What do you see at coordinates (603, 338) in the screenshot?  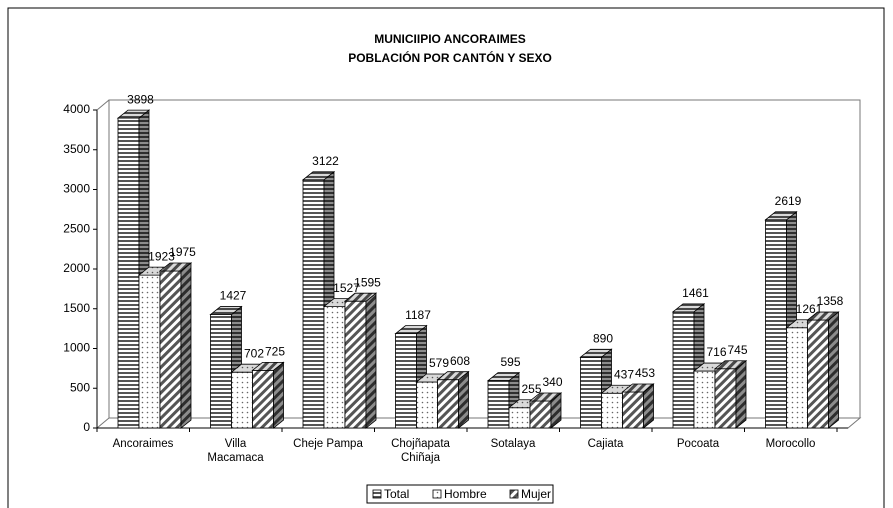 I see `value-label: 890` at bounding box center [603, 338].